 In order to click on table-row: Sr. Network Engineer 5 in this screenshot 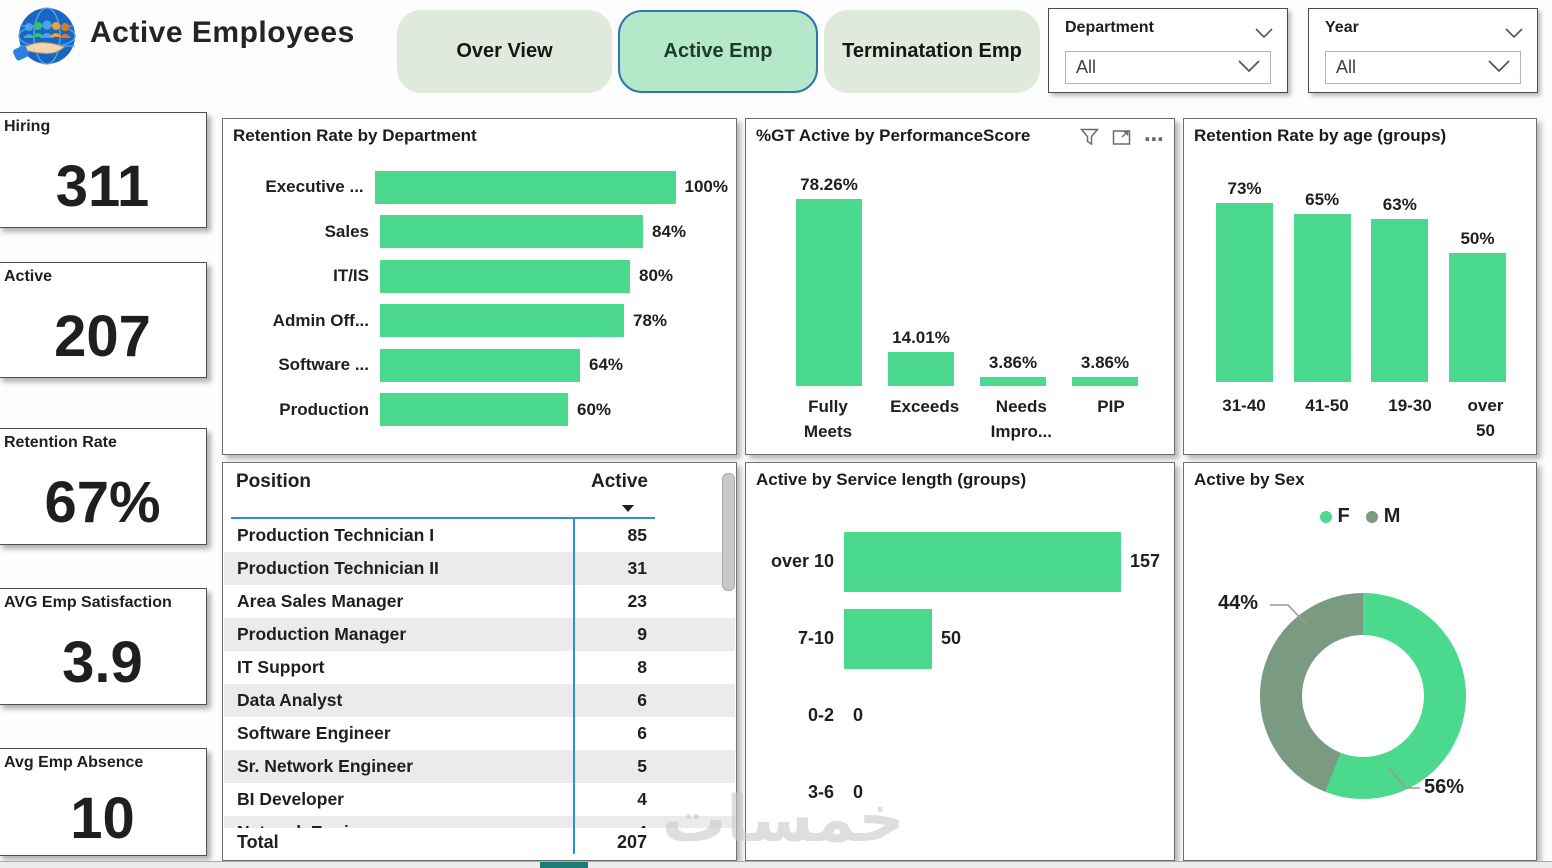, I will do `click(479, 766)`.